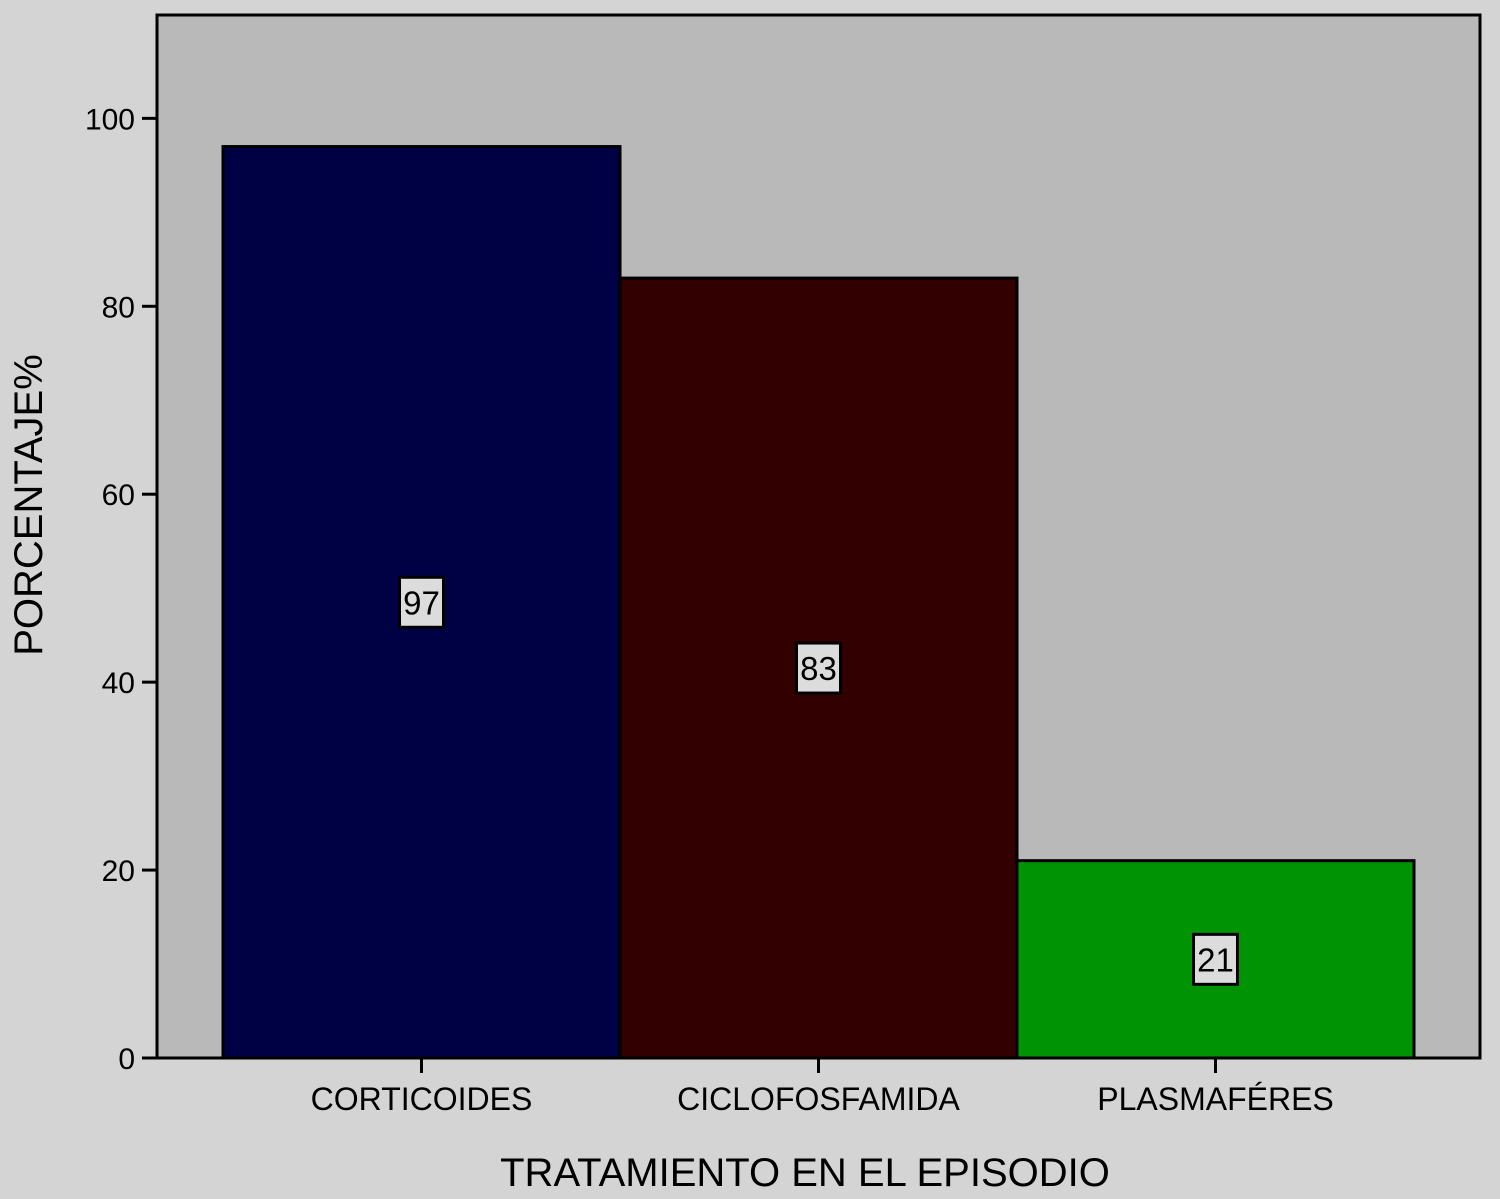  I want to click on y-tick-label: 40, so click(118, 683).